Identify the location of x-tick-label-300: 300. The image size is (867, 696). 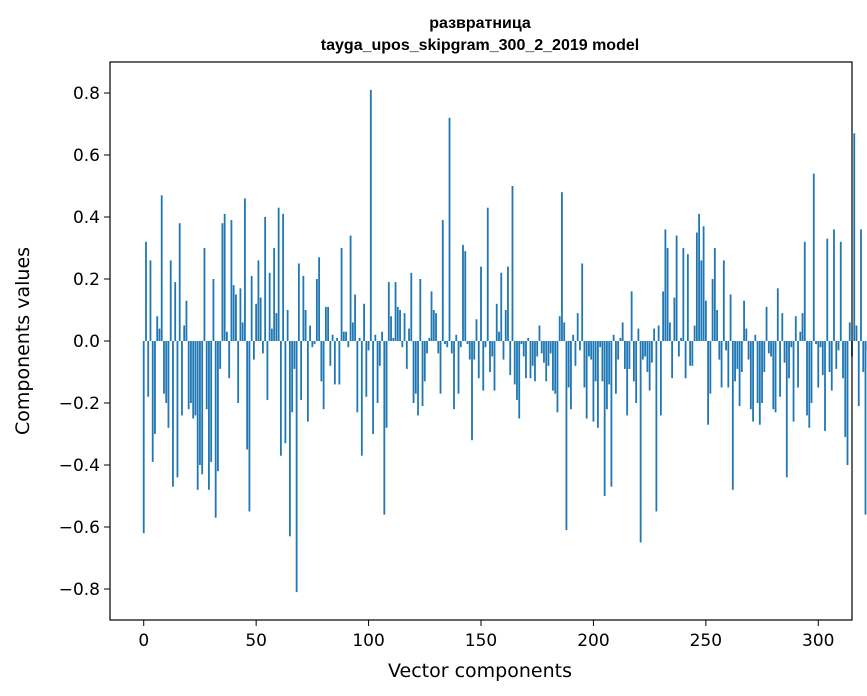
(818, 641).